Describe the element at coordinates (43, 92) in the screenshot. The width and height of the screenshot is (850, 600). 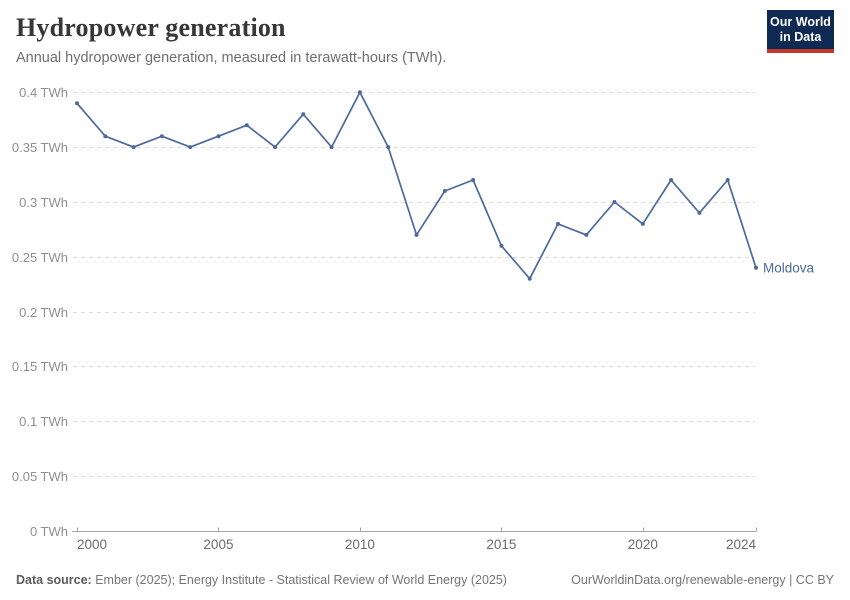
I see `y-tick-label: 0.4 TWh` at that location.